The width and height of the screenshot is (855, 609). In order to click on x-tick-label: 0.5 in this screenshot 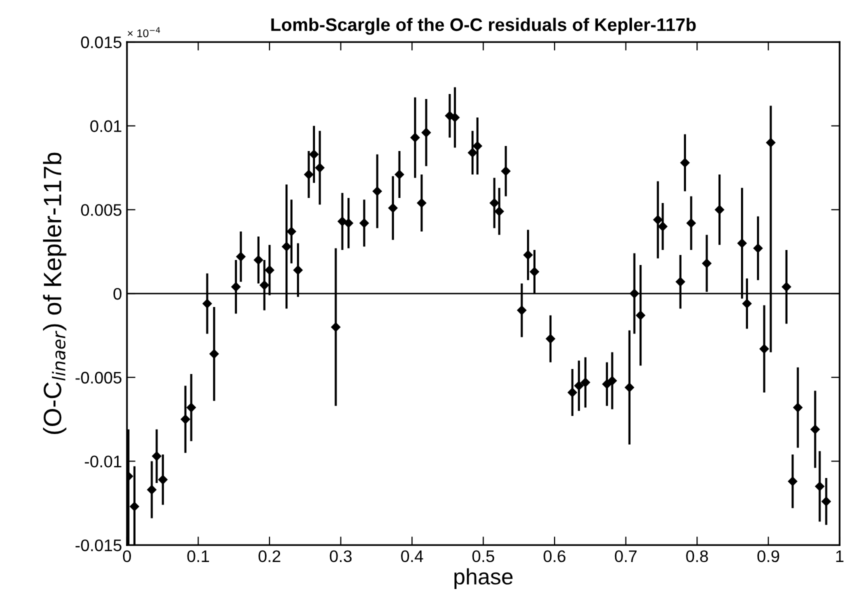, I will do `click(483, 556)`.